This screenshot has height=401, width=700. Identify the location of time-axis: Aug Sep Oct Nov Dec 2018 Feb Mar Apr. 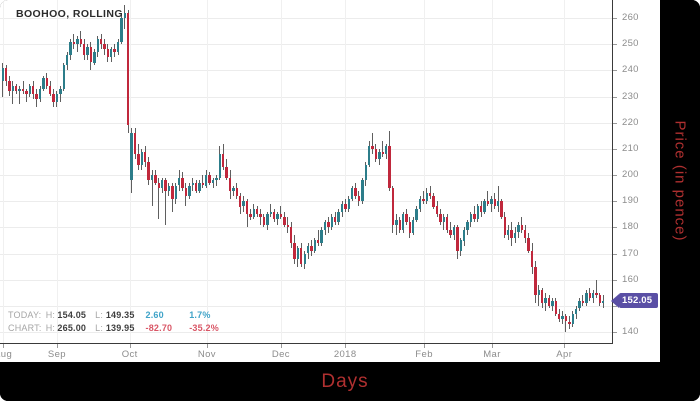
(330, 353).